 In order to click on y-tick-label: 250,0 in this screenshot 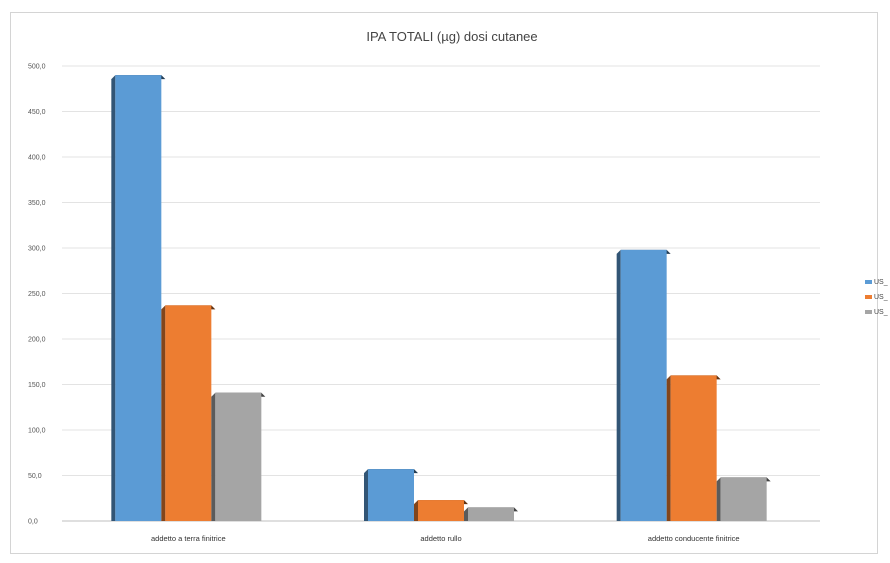, I will do `click(37, 294)`.